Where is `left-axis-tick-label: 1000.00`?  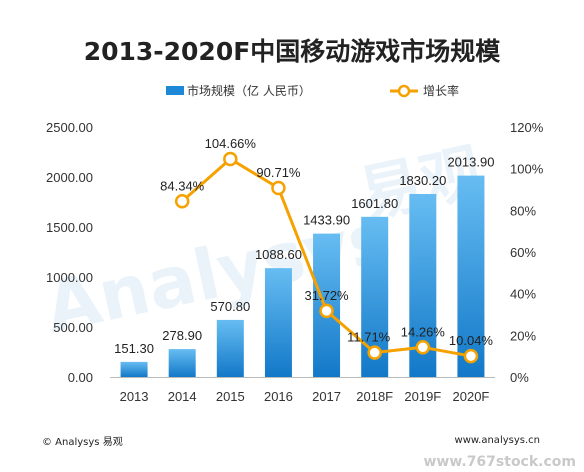 left-axis-tick-label: 1000.00 is located at coordinates (69, 277).